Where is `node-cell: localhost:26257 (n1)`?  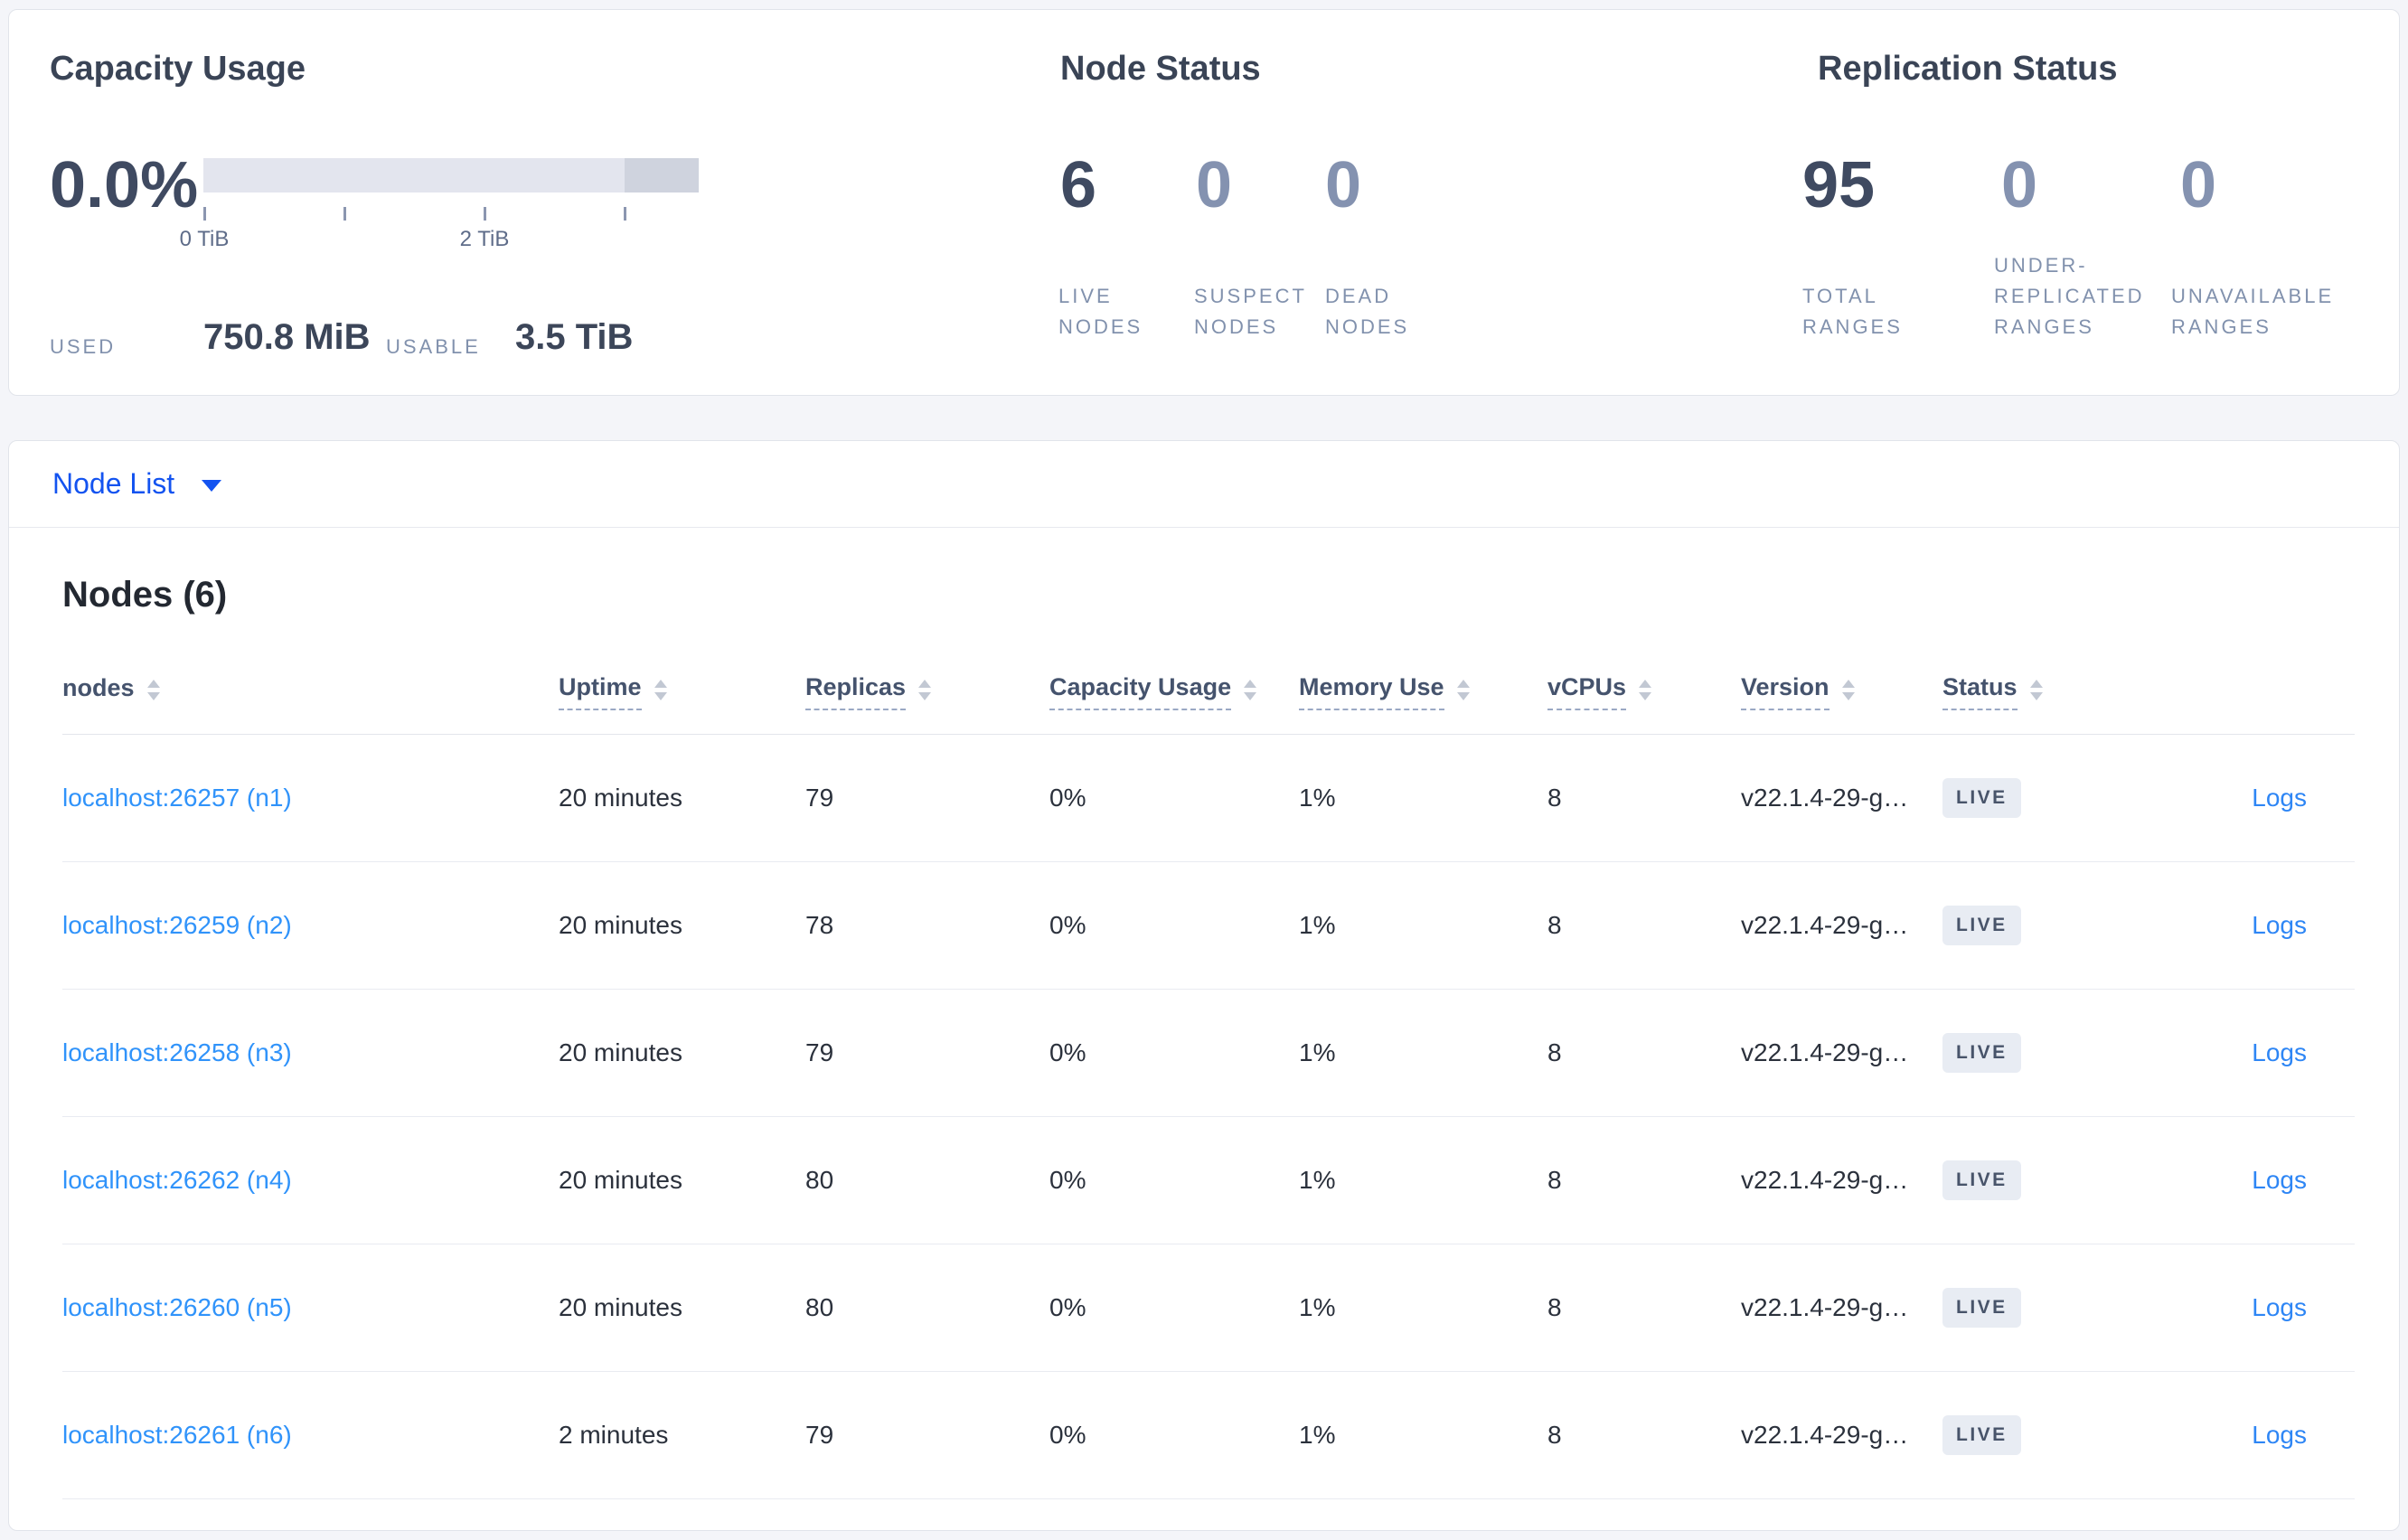
node-cell: localhost:26257 (n1) is located at coordinates (310, 798).